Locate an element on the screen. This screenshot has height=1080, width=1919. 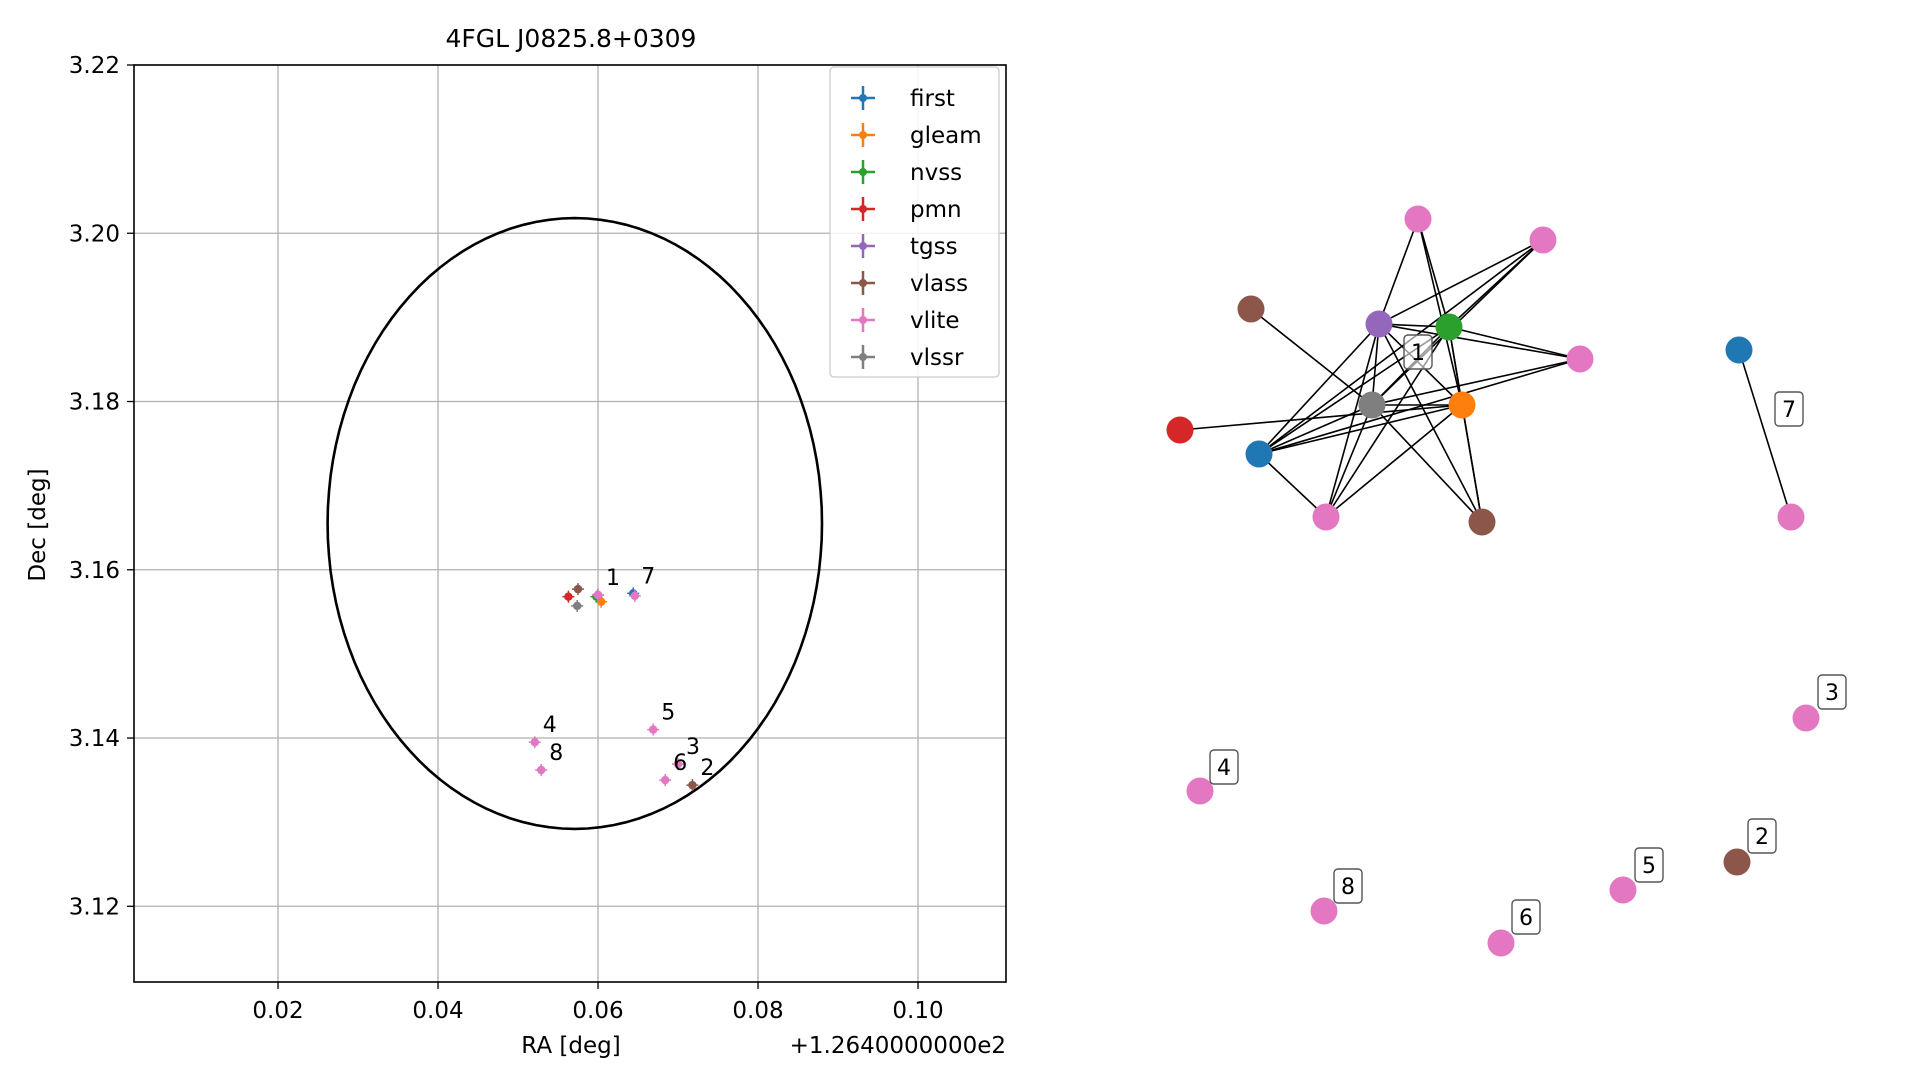
network-node-label: 1 is located at coordinates (1418, 352).